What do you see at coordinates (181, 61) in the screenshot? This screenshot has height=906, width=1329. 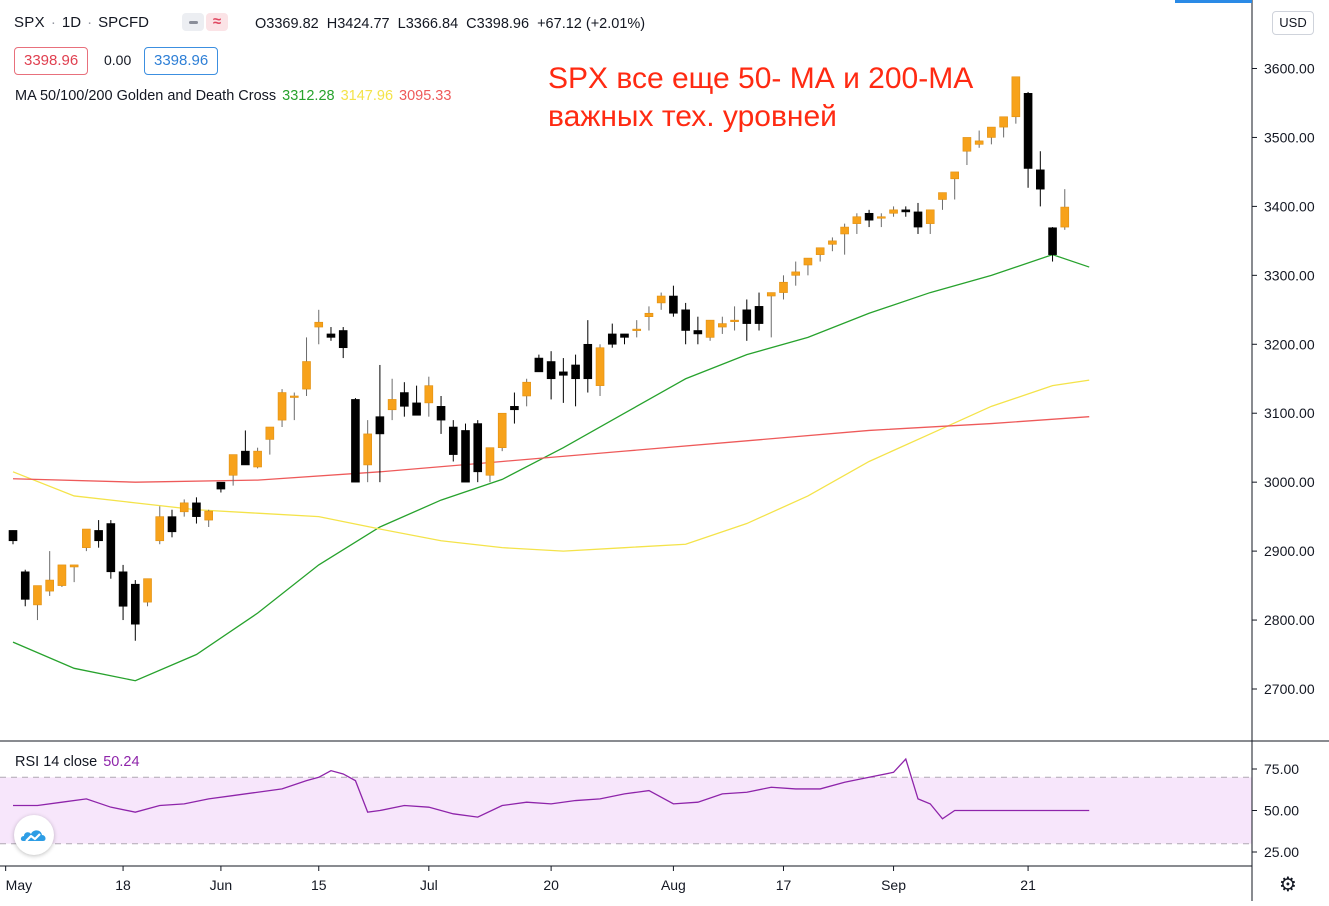 I see `buy-price-box: 3398.96` at bounding box center [181, 61].